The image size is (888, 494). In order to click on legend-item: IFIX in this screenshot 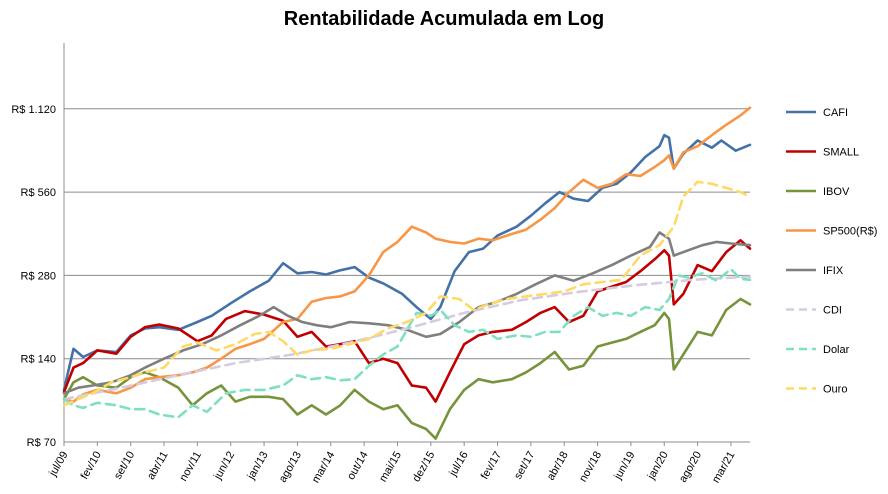, I will do `click(815, 271)`.